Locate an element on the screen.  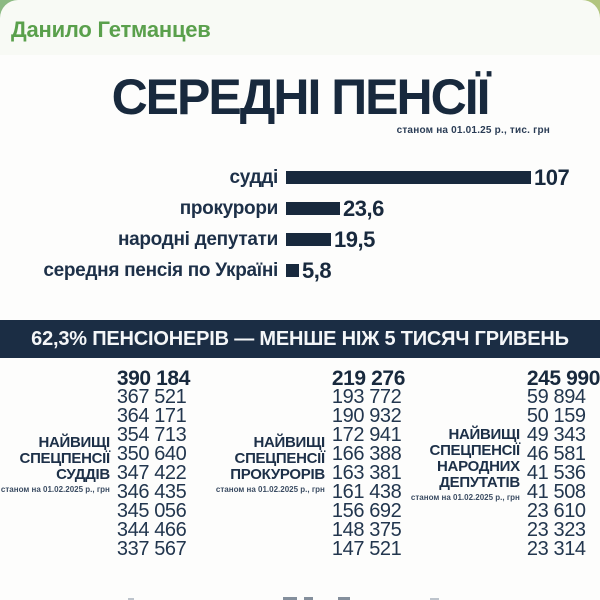
pension-value: 23 323 is located at coordinates (556, 530).